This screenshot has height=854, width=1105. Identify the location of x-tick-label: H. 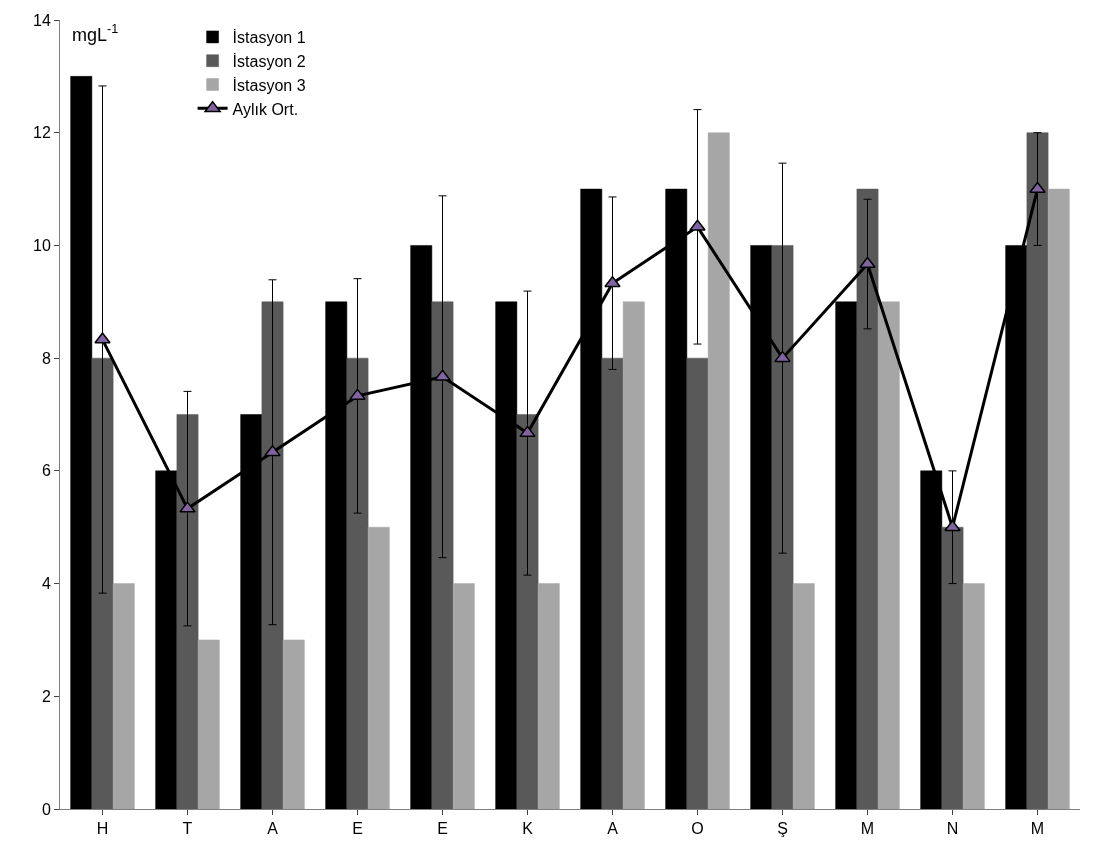
(102, 829).